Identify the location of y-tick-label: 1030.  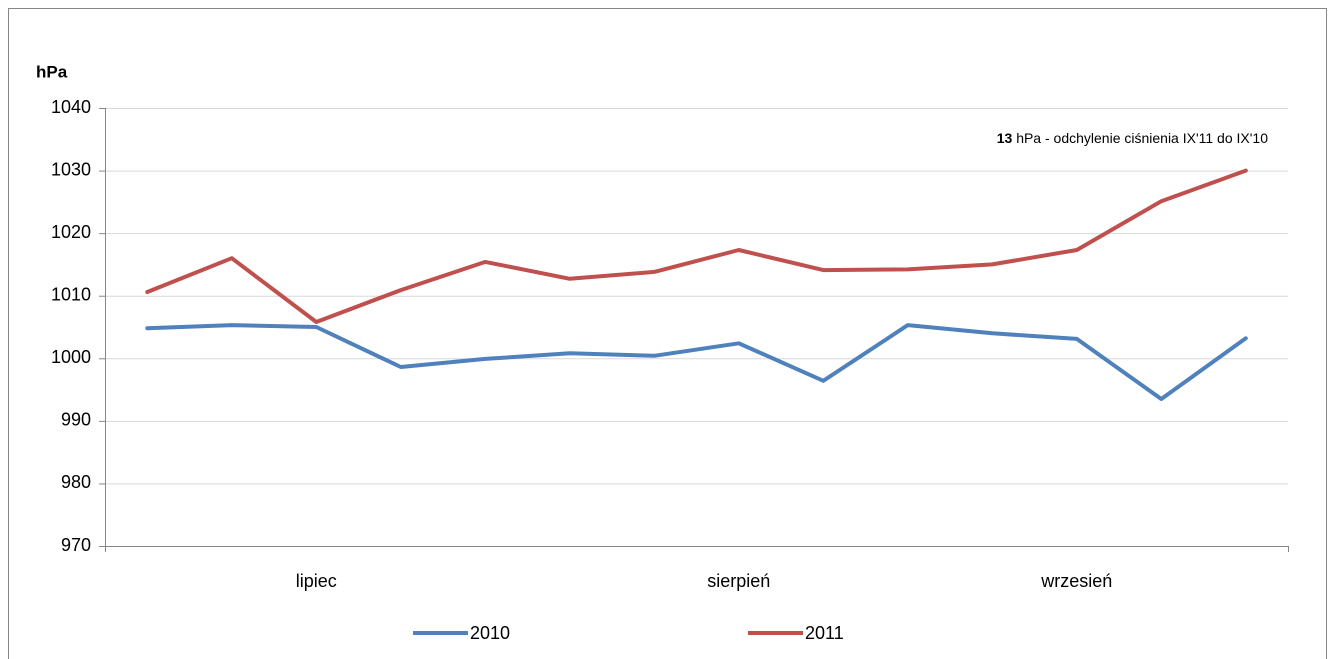
(71, 169).